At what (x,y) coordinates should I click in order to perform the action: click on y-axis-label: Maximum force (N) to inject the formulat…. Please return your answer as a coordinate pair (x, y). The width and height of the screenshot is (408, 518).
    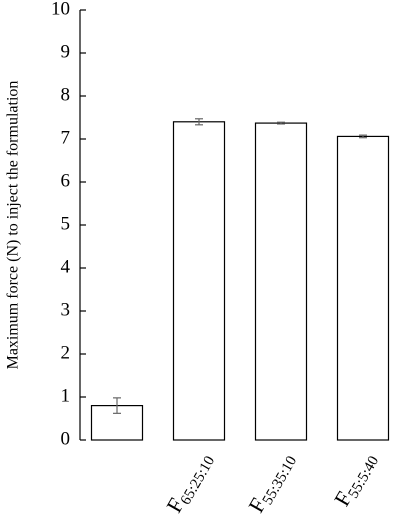
    Looking at the image, I should click on (13, 225).